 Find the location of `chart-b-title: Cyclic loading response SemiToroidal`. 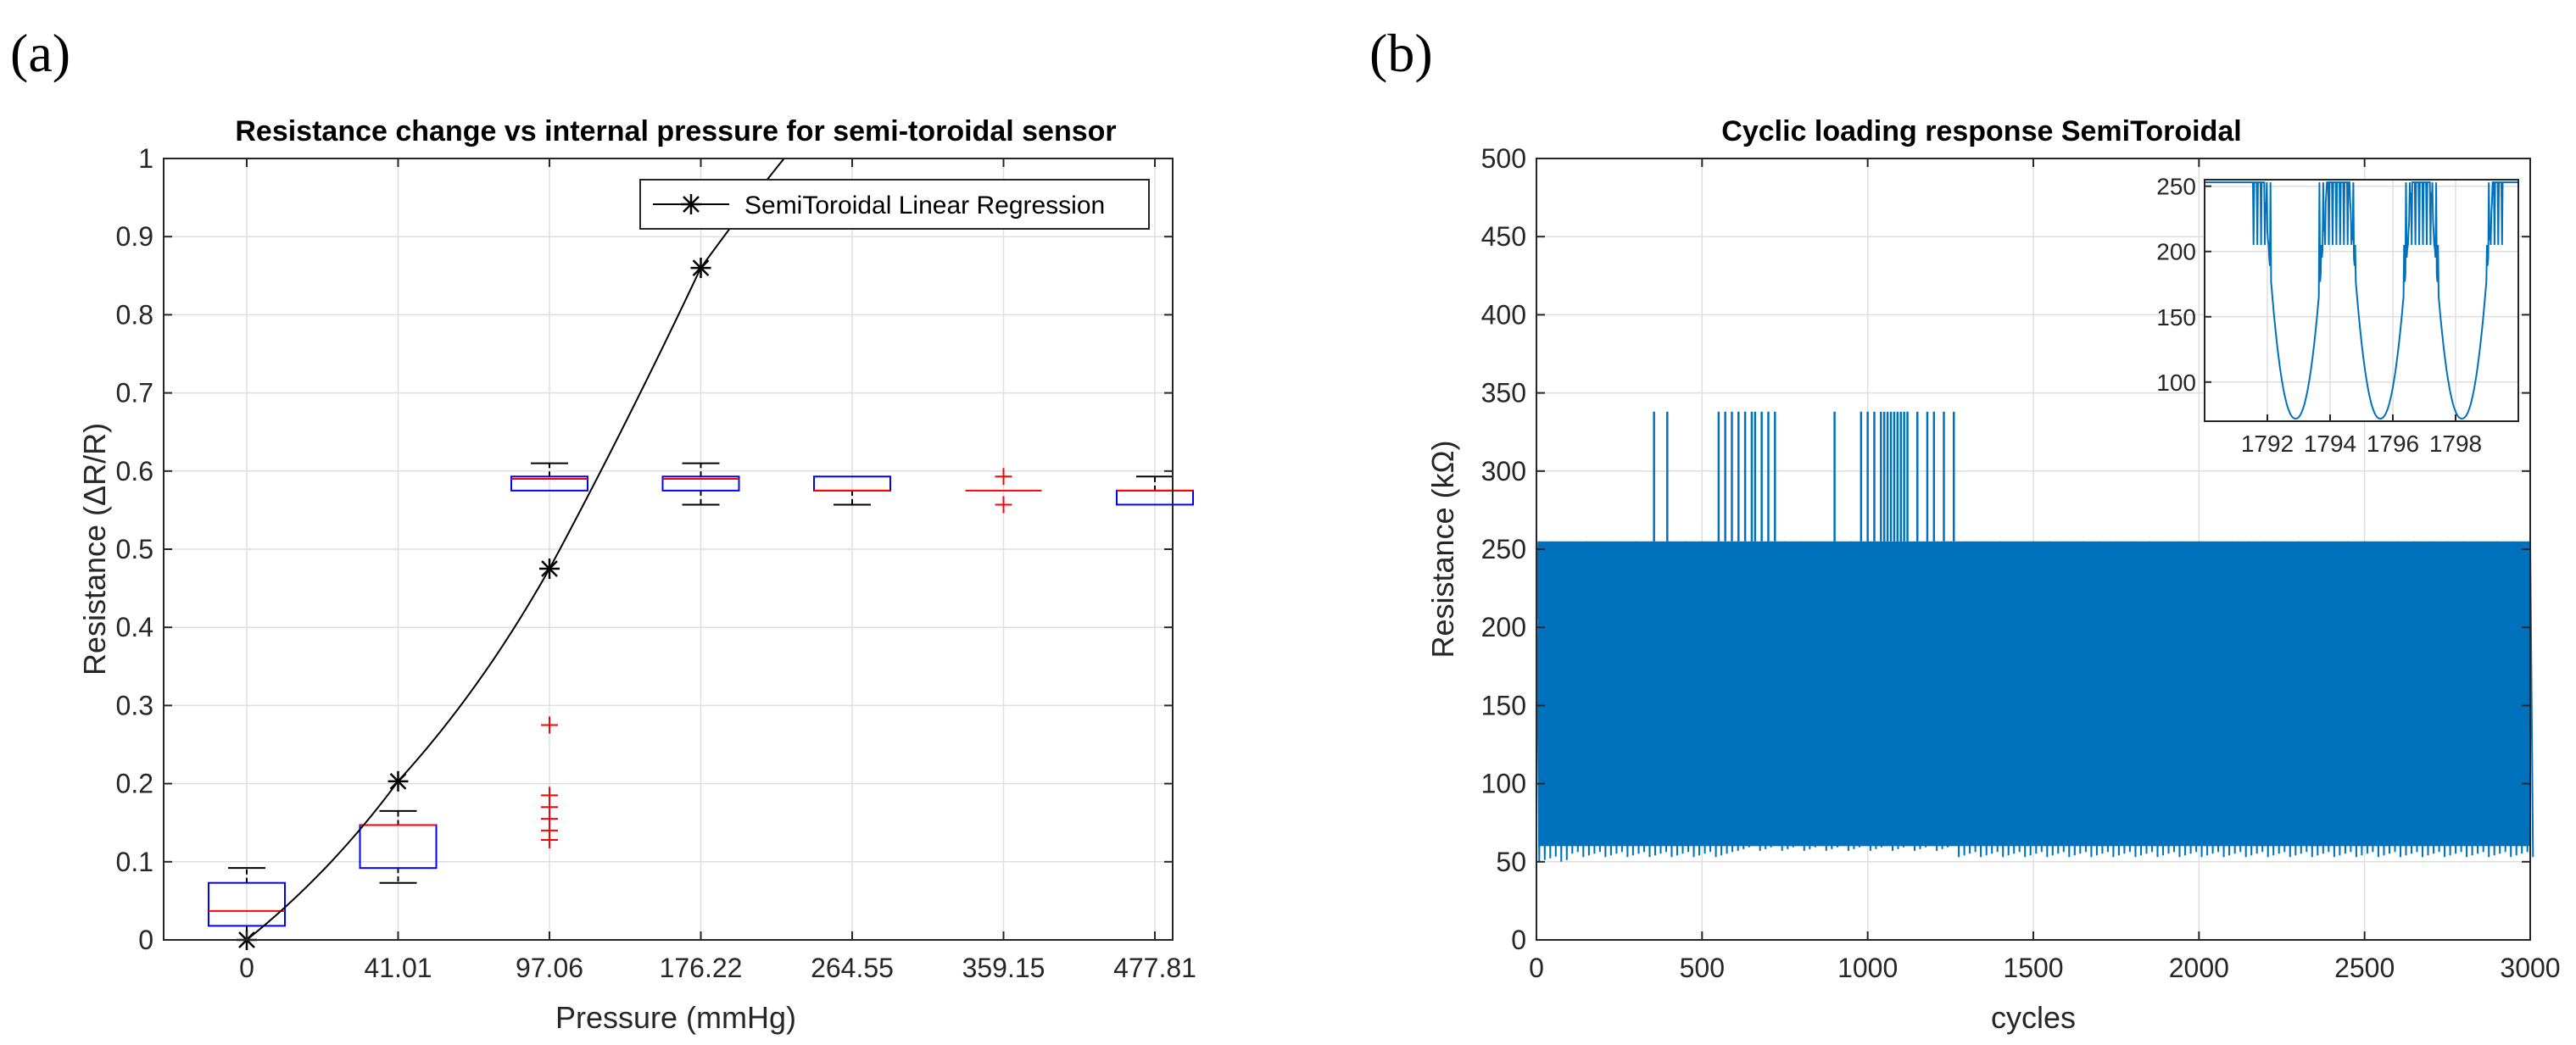

chart-b-title: Cyclic loading response SemiToroidal is located at coordinates (1981, 131).